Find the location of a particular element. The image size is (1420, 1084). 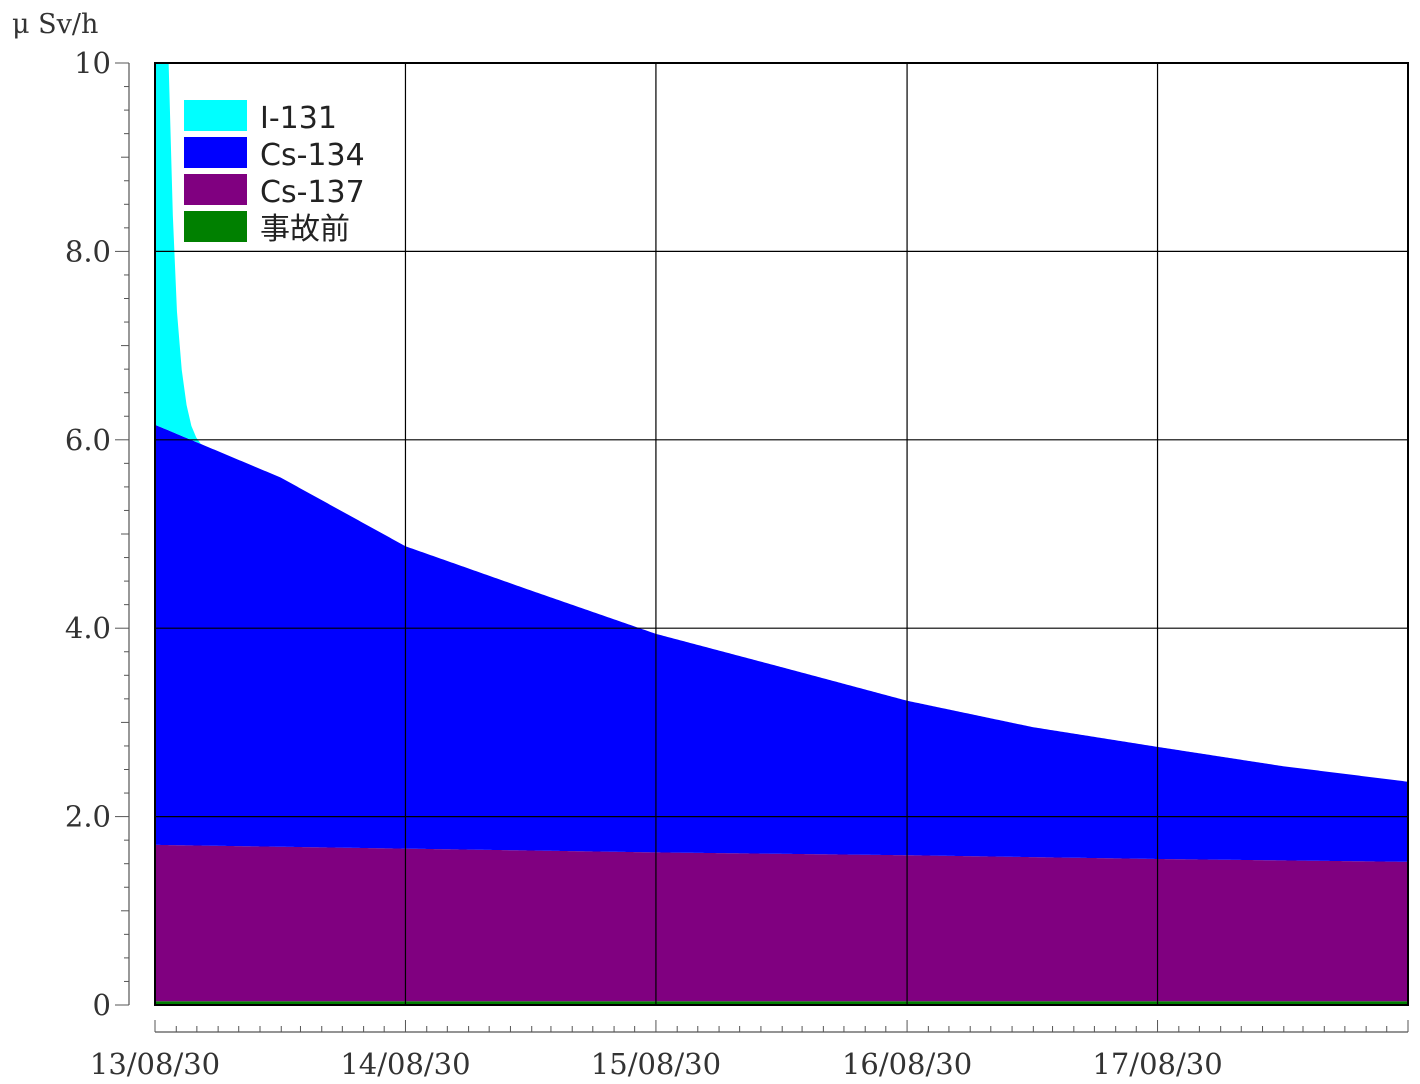

y-axis: 0 2.0 4.0 6.0 8.0 10 is located at coordinates (97, 534).